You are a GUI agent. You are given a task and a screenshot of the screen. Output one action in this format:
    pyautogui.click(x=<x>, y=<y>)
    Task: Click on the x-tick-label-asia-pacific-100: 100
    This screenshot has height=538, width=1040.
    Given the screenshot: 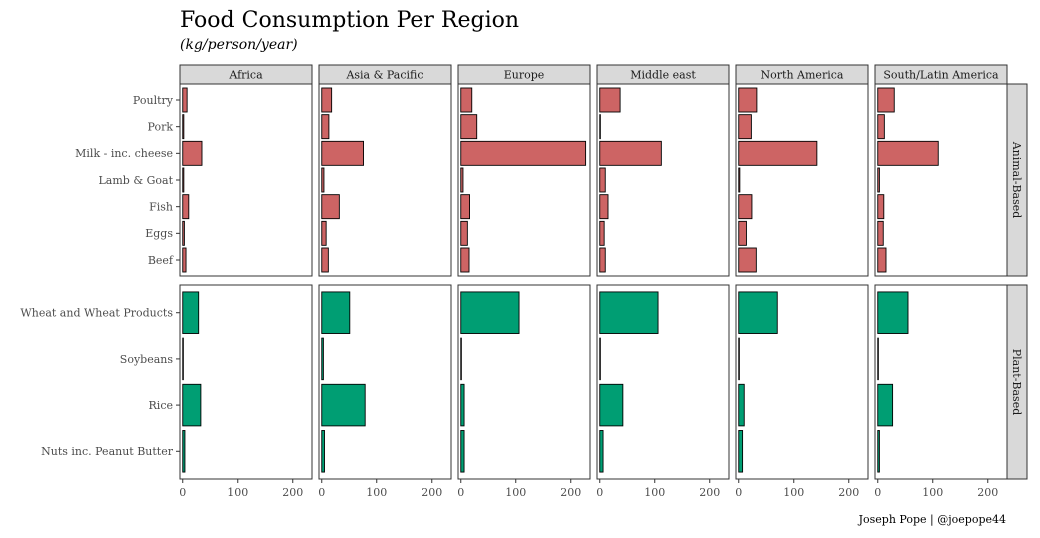 What is the action you would take?
    pyautogui.click(x=376, y=492)
    